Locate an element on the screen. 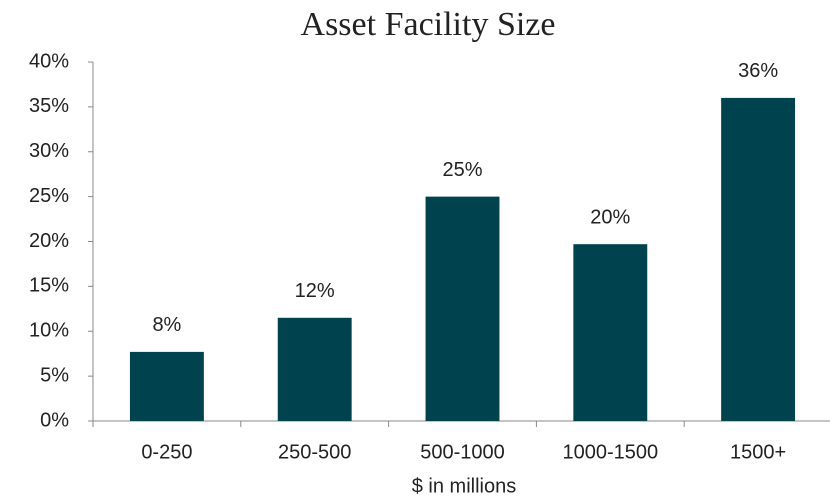 The image size is (830, 499). y-tick-label: 15% is located at coordinates (49, 286).